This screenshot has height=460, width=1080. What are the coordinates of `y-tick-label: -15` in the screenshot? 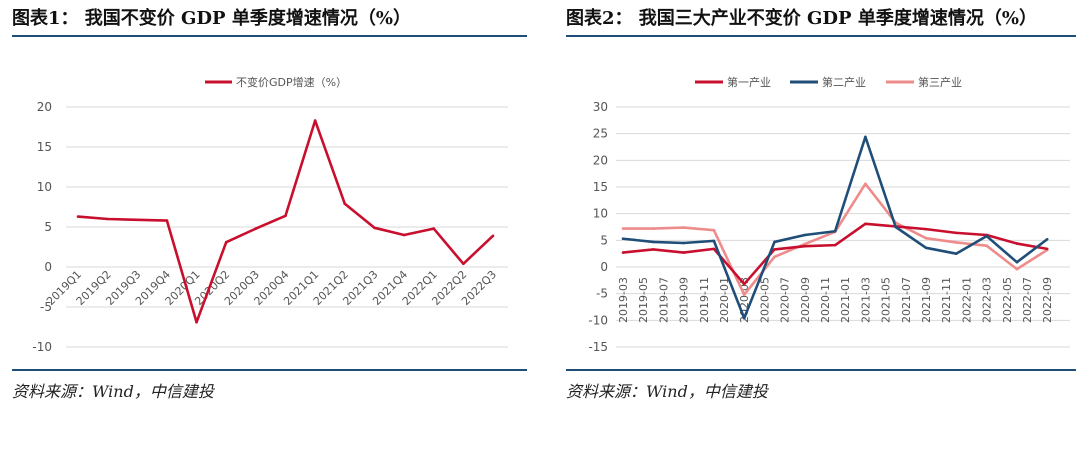 It's located at (598, 347).